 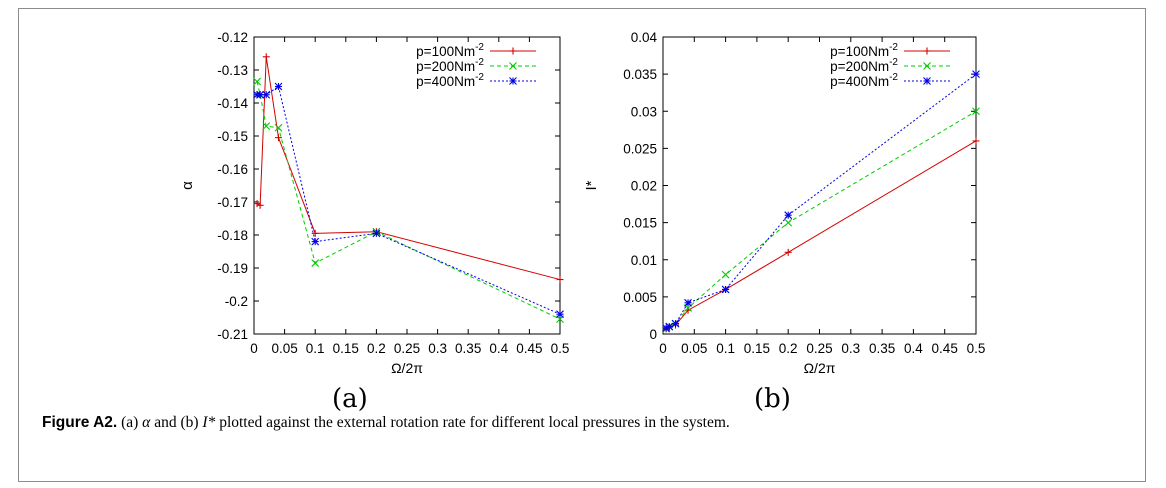 What do you see at coordinates (864, 50) in the screenshot?
I see `chart-b-legend-label: p=100Nm-2` at bounding box center [864, 50].